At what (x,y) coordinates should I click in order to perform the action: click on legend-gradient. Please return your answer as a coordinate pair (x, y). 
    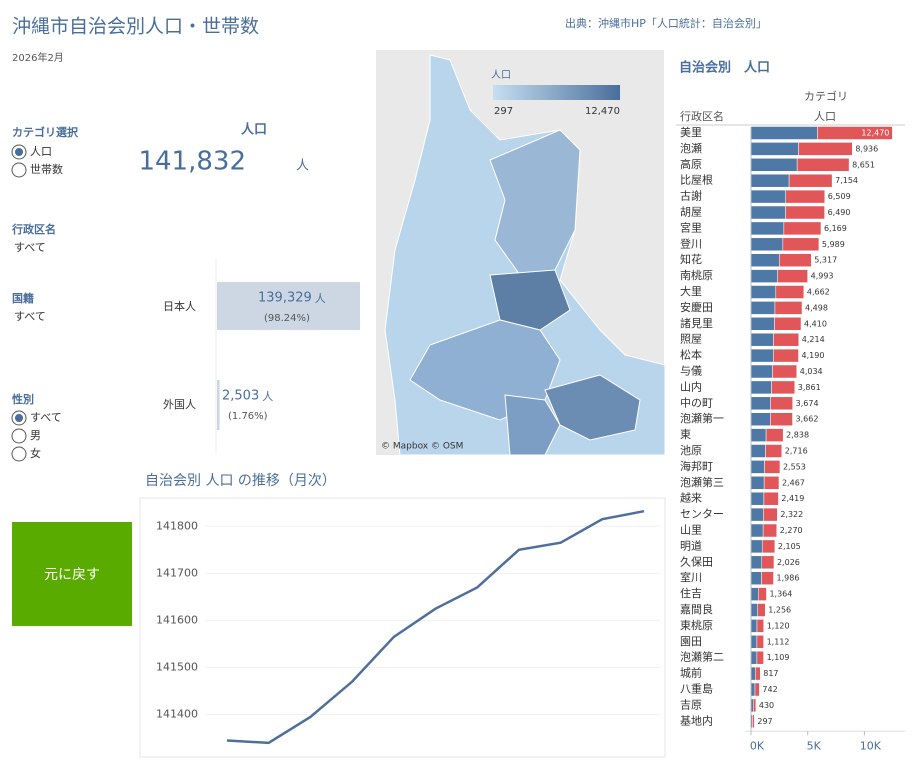
    Looking at the image, I should click on (556, 92).